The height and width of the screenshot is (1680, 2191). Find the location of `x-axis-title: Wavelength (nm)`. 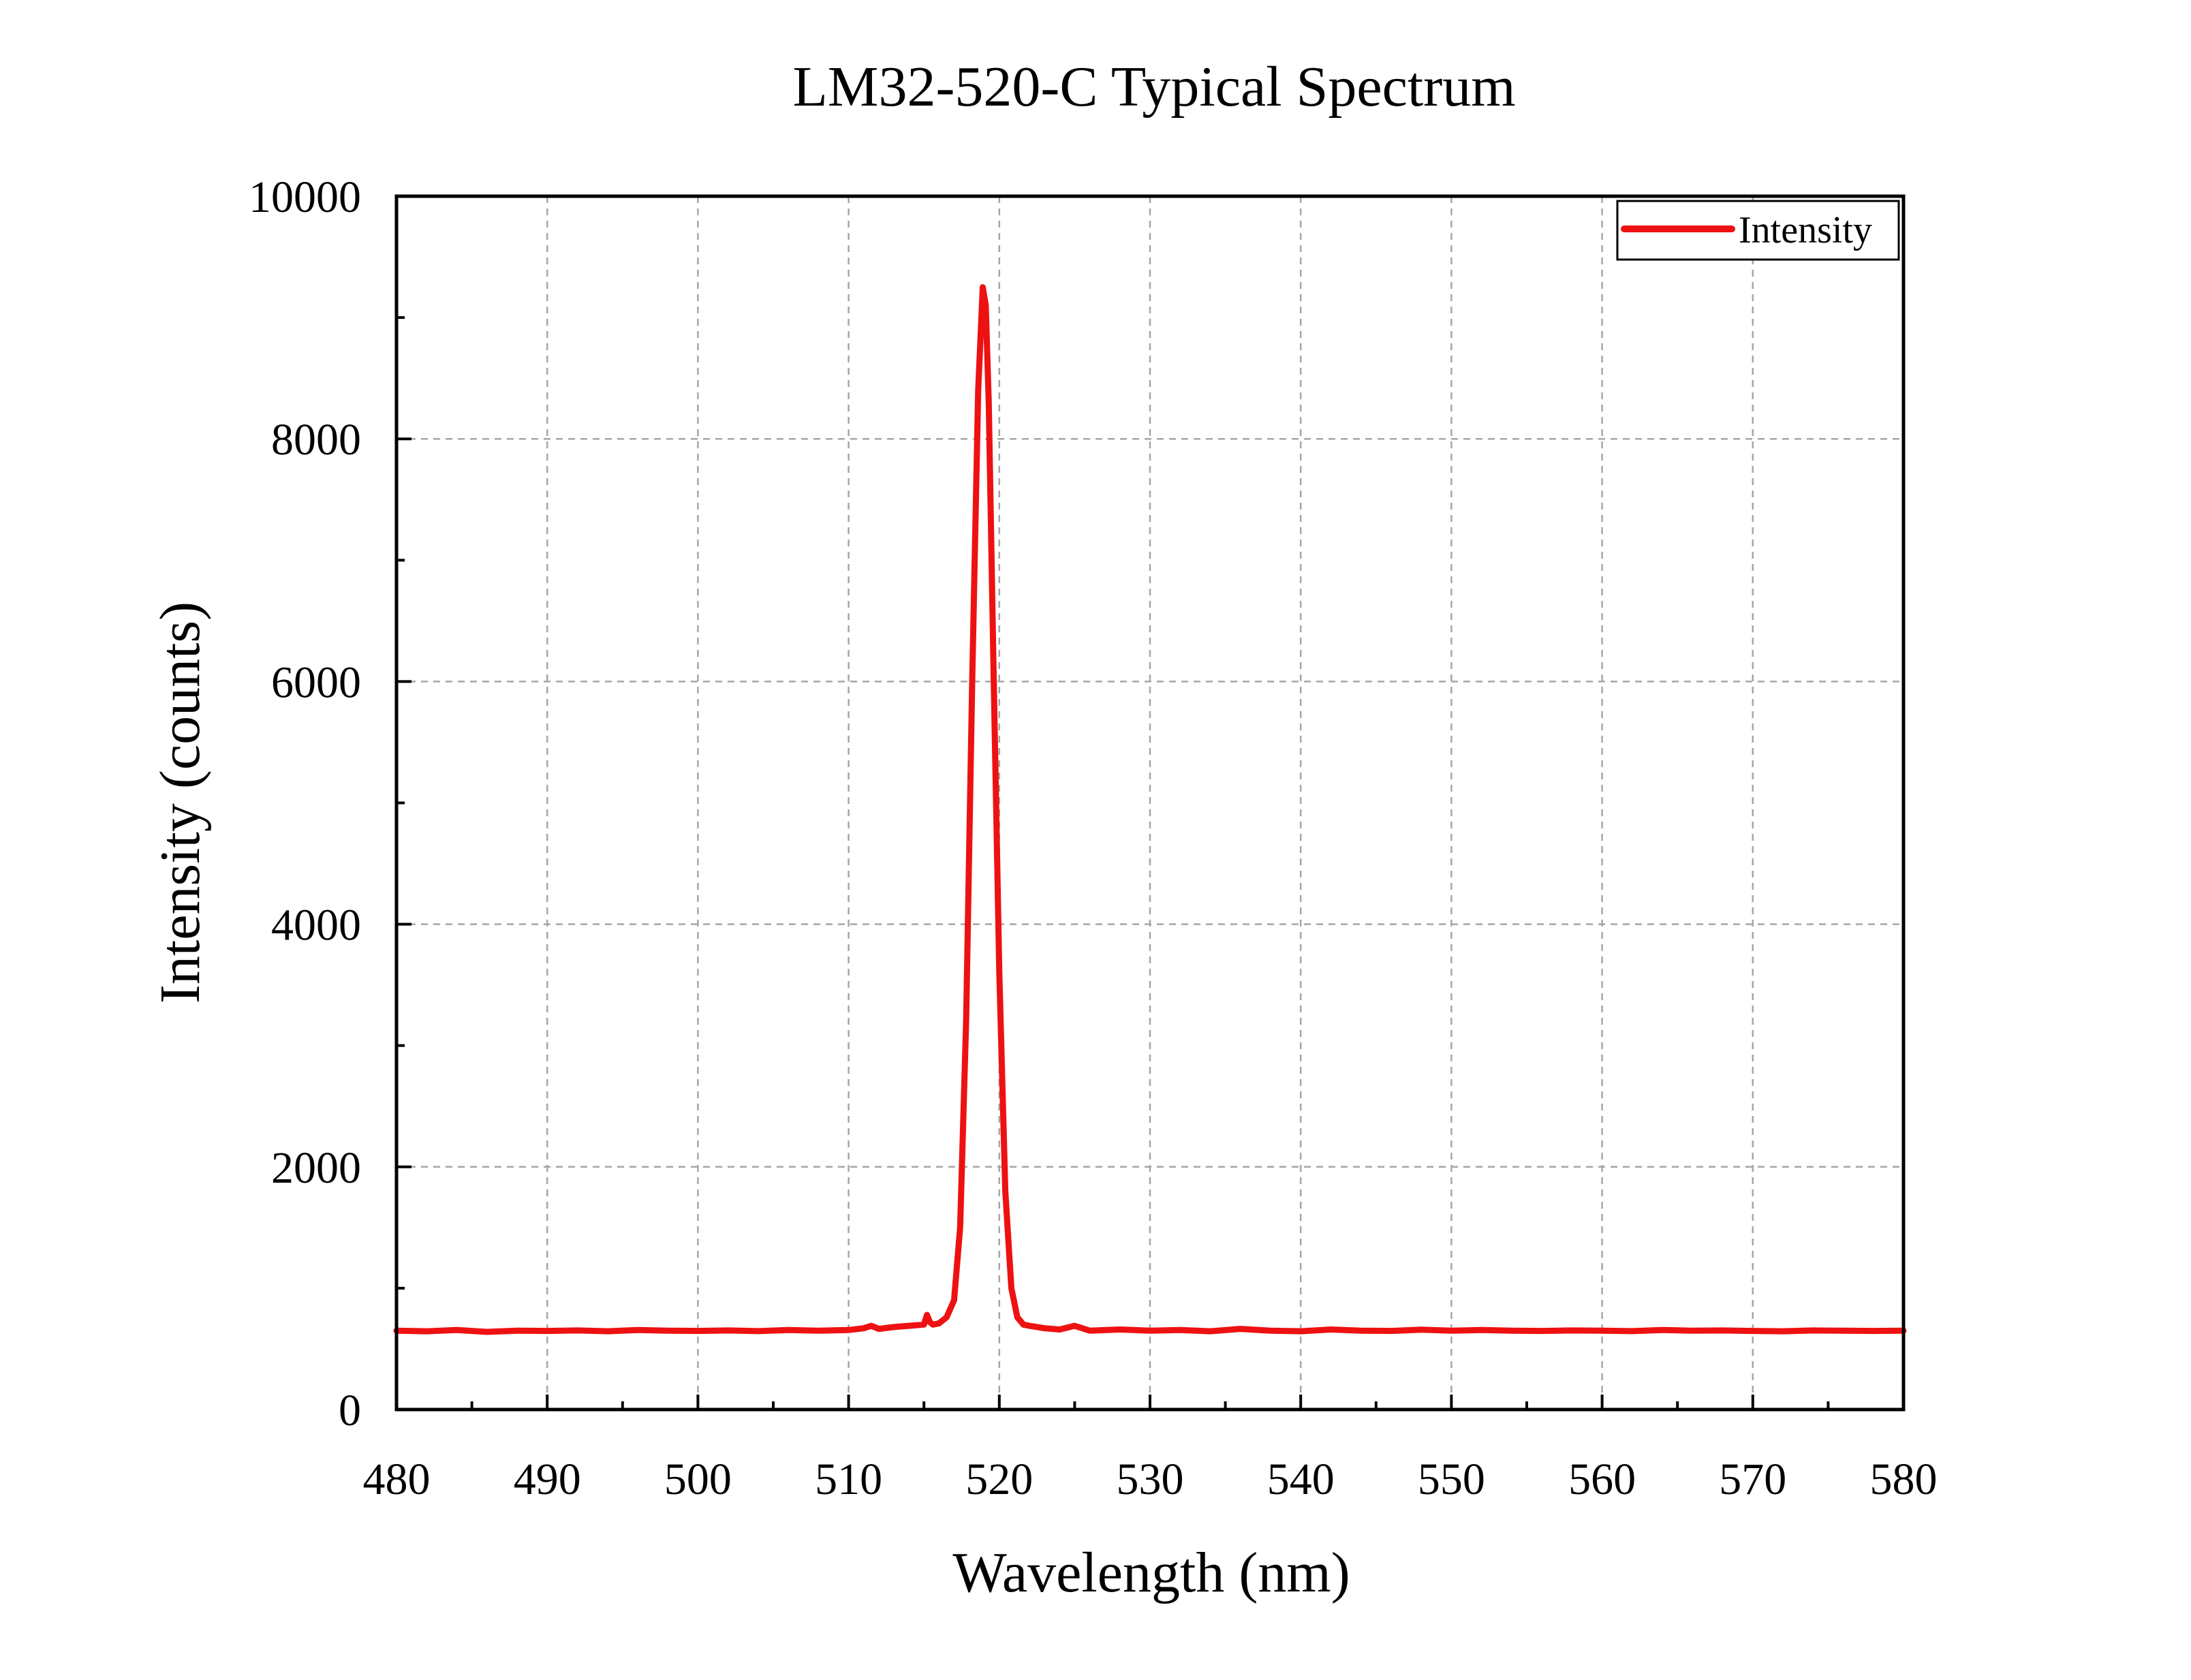

x-axis-title: Wavelength (nm) is located at coordinates (1151, 1572).